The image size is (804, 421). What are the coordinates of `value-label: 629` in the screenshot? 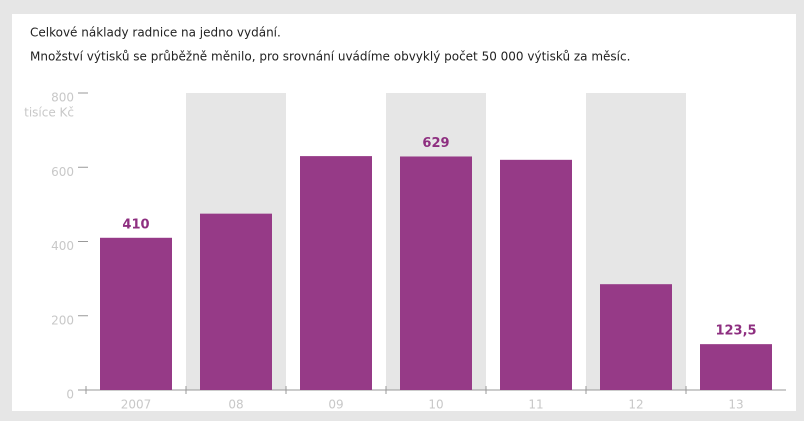 It's located at (435, 143).